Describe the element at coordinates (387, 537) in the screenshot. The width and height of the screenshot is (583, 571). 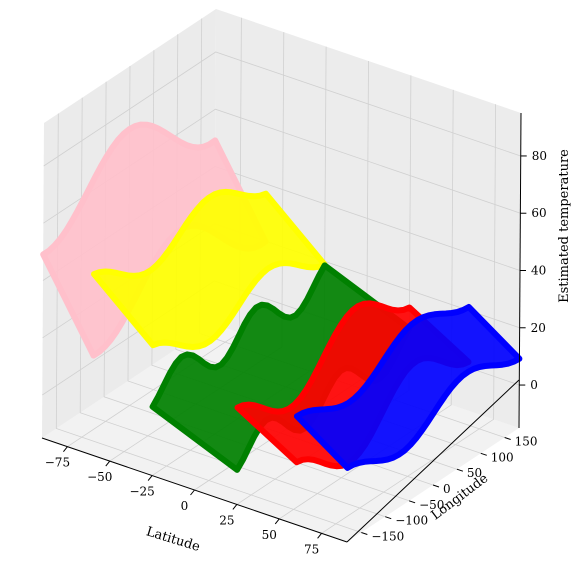
I see `y-tick-label: −150` at that location.